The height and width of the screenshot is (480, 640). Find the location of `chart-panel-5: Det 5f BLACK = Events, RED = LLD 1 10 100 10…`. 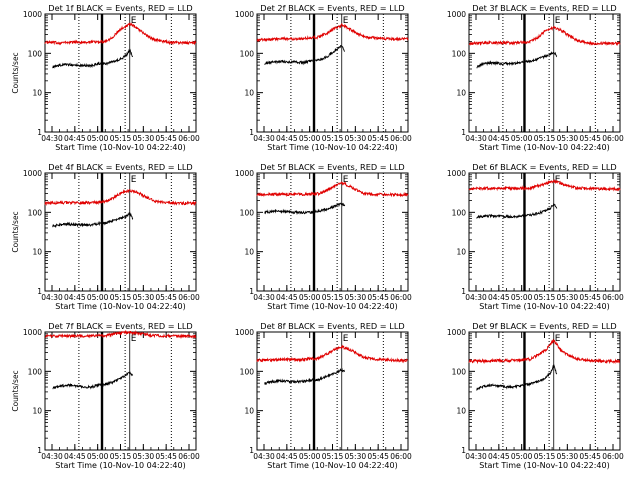

chart-panel-5: Det 5f BLACK = Events, RED = LLD 1 10 100 10… is located at coordinates (323, 236).